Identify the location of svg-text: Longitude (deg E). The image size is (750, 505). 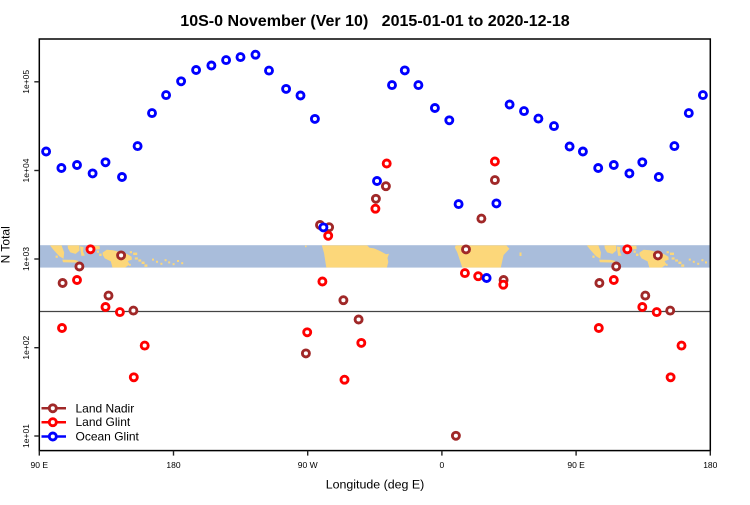
(375, 484).